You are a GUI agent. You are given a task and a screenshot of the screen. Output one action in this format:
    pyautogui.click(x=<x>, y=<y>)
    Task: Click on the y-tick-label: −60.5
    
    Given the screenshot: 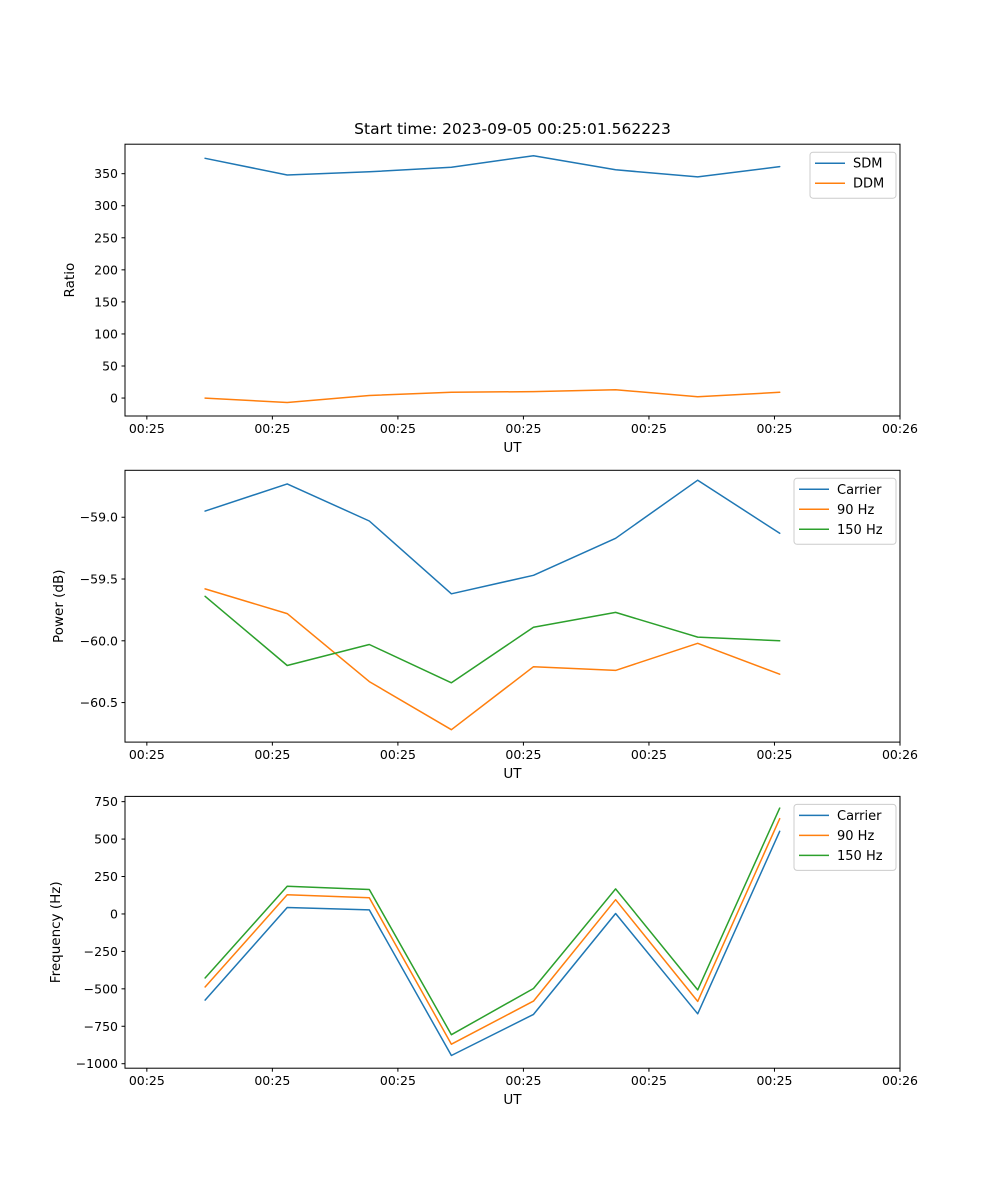 What is the action you would take?
    pyautogui.click(x=99, y=702)
    